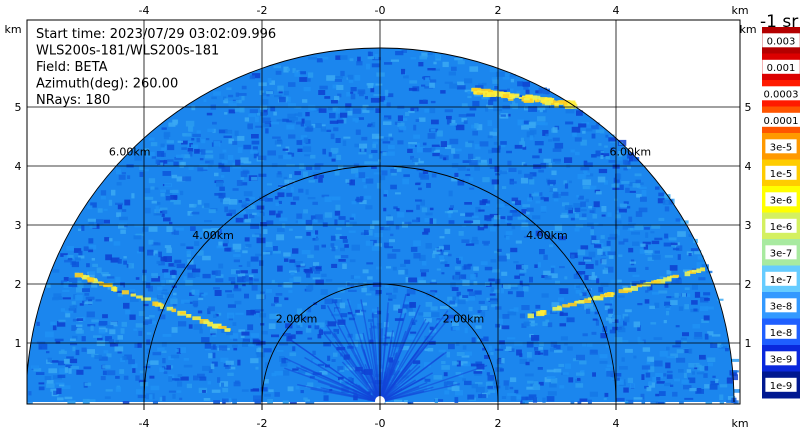 This screenshot has width=800, height=435. Describe the element at coordinates (498, 423) in the screenshot. I see `x-tick-label-bottom: 2` at that location.